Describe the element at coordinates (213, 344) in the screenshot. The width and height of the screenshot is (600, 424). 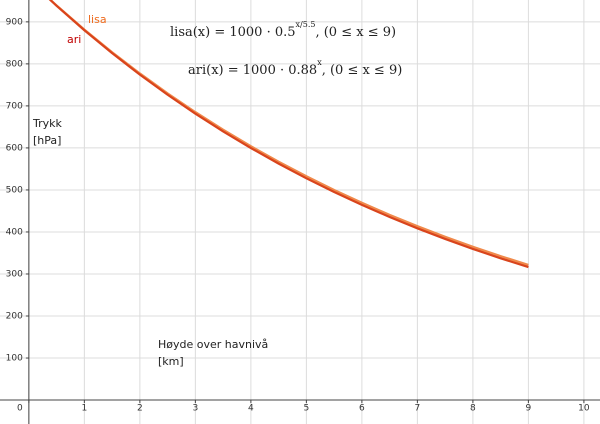
I see `x-axis-label: Høyde over havnivå` at that location.